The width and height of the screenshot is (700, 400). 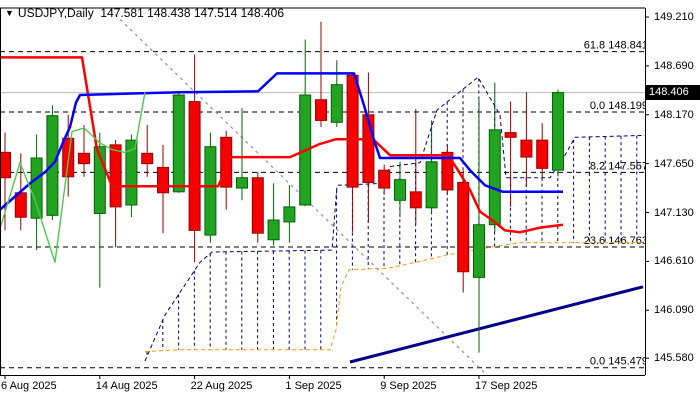 What do you see at coordinates (673, 92) in the screenshot?
I see `current-price-badge: 148.406` at bounding box center [673, 92].